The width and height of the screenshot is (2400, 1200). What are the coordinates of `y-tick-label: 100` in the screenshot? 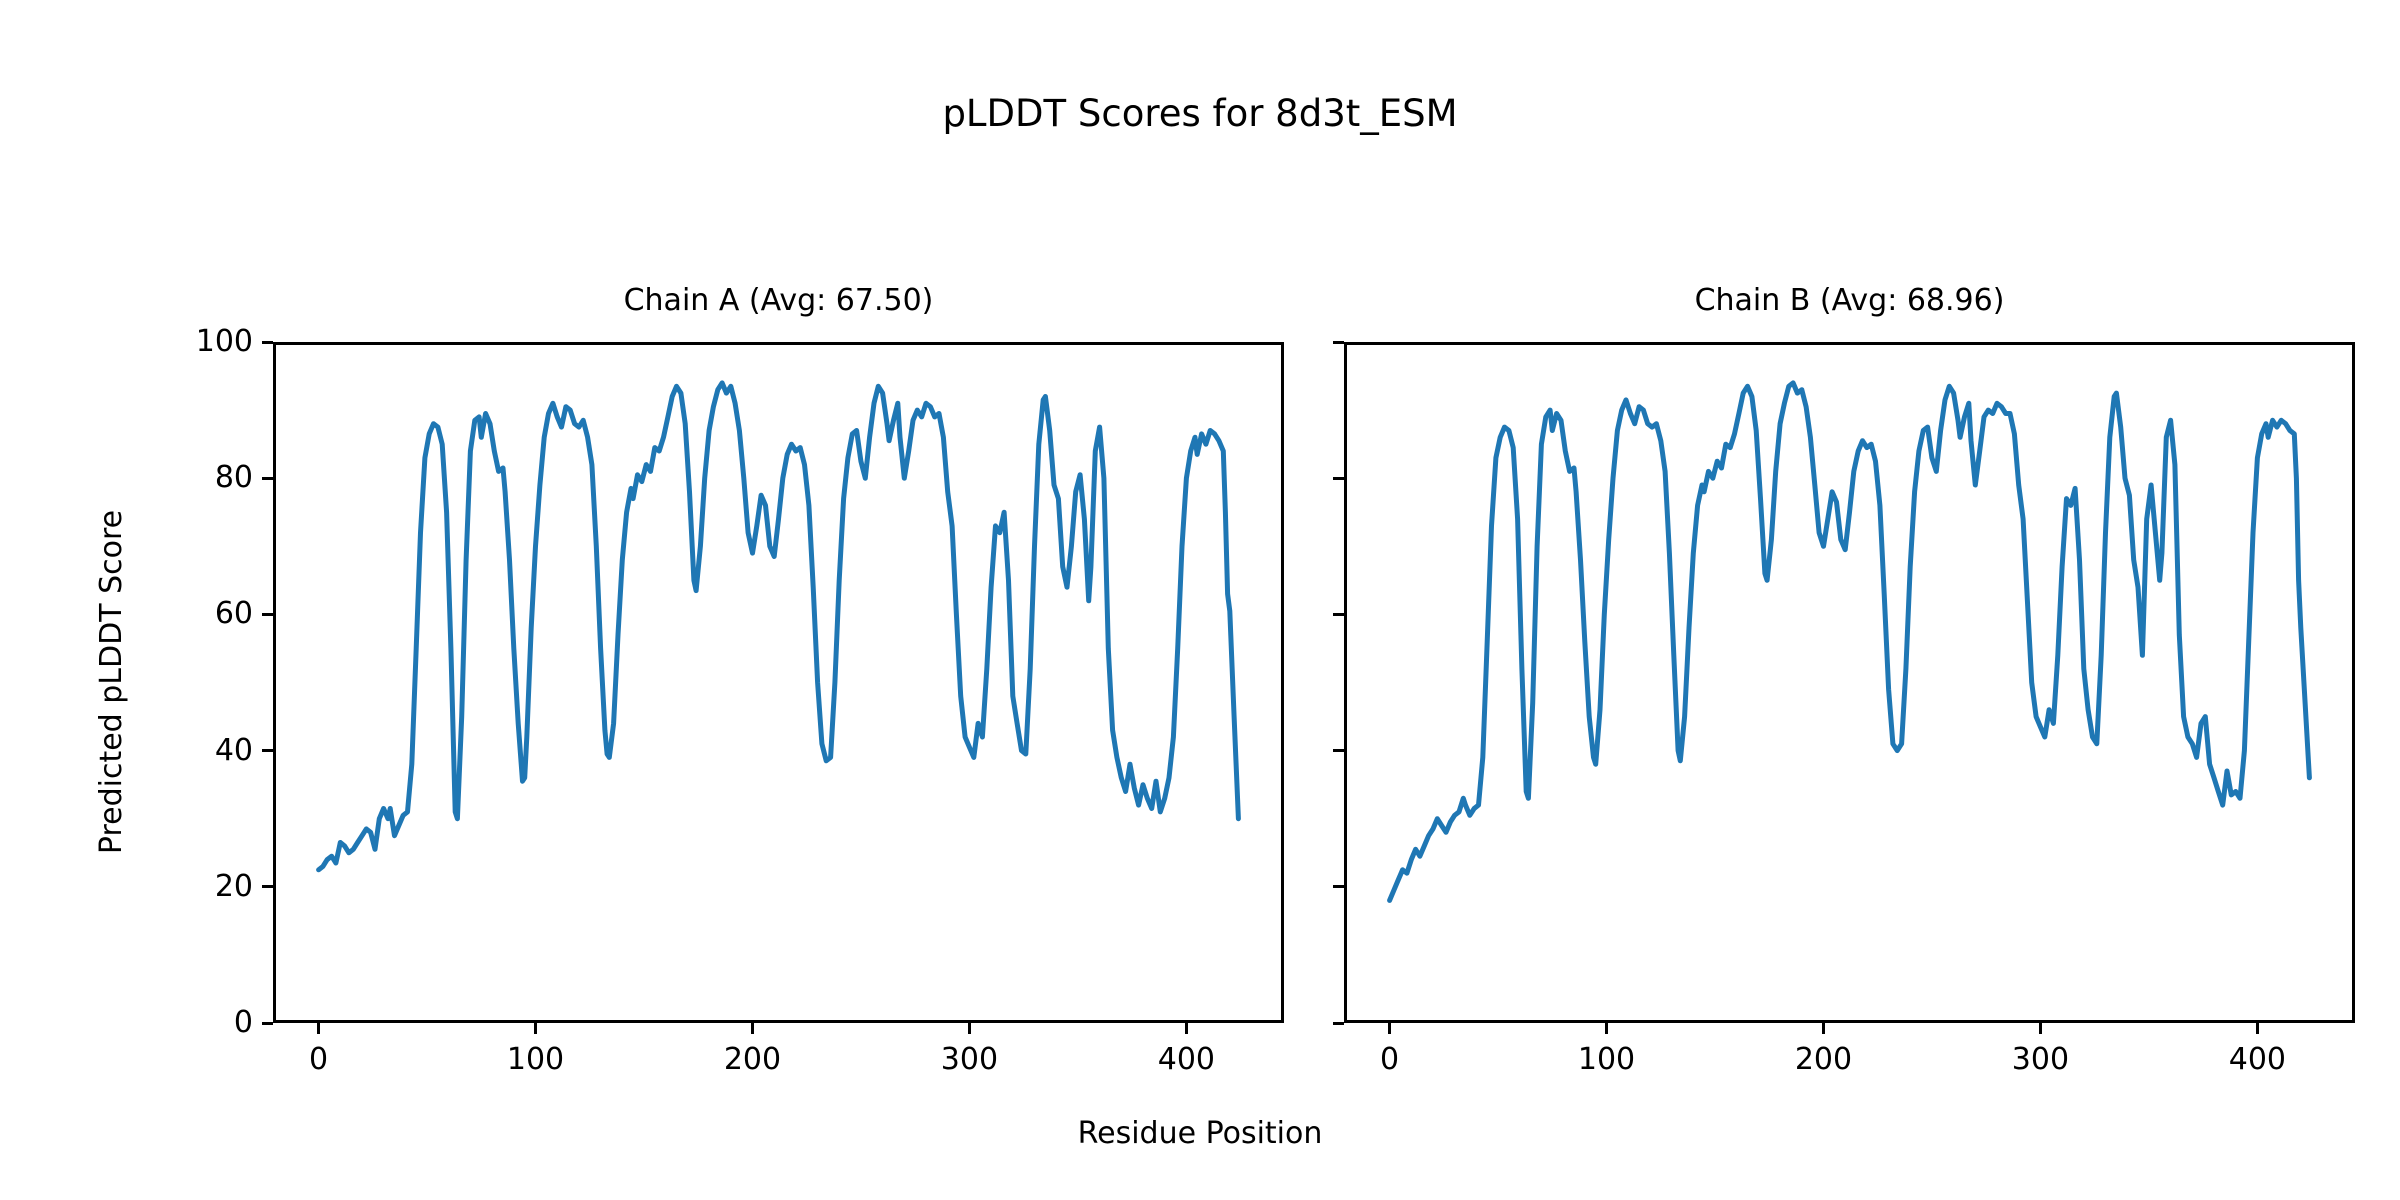 It's located at (224, 341).